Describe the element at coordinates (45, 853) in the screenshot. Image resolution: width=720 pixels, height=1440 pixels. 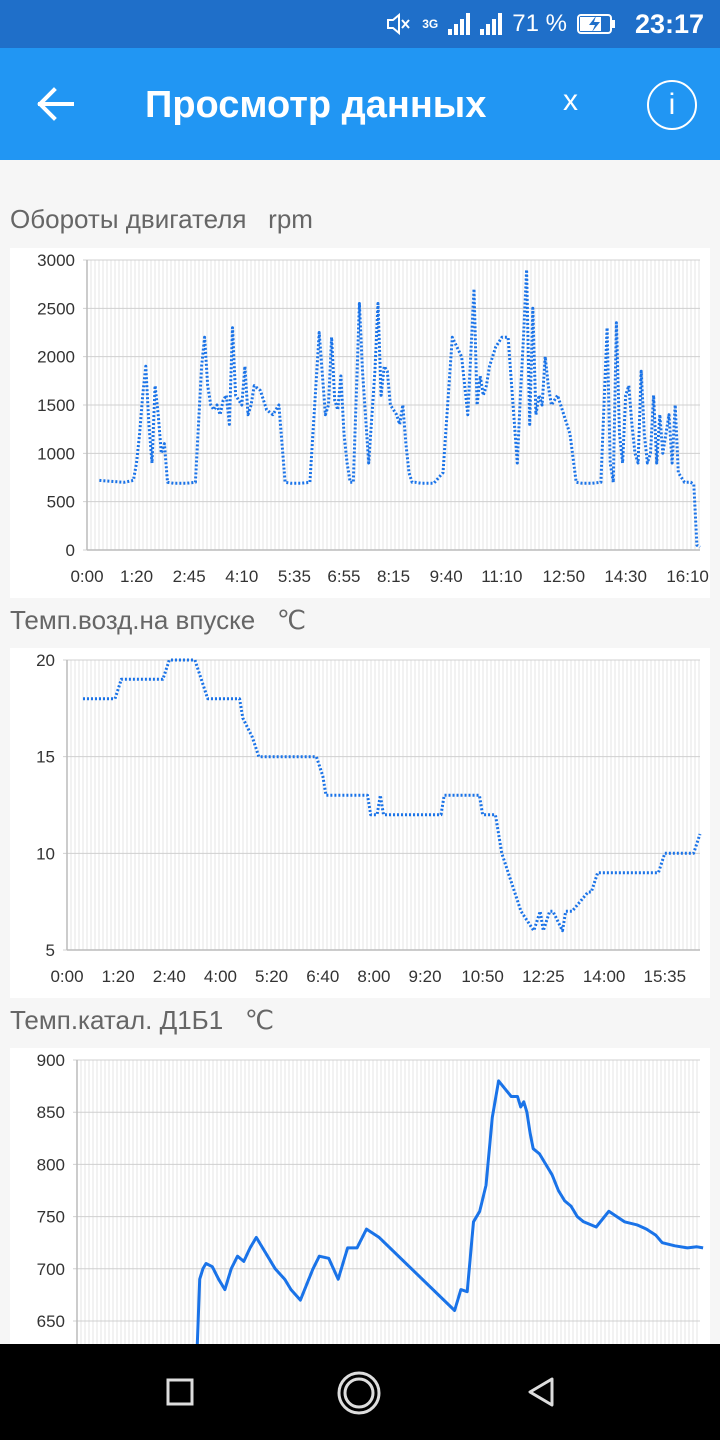
I see `y-tick-label: 10` at that location.